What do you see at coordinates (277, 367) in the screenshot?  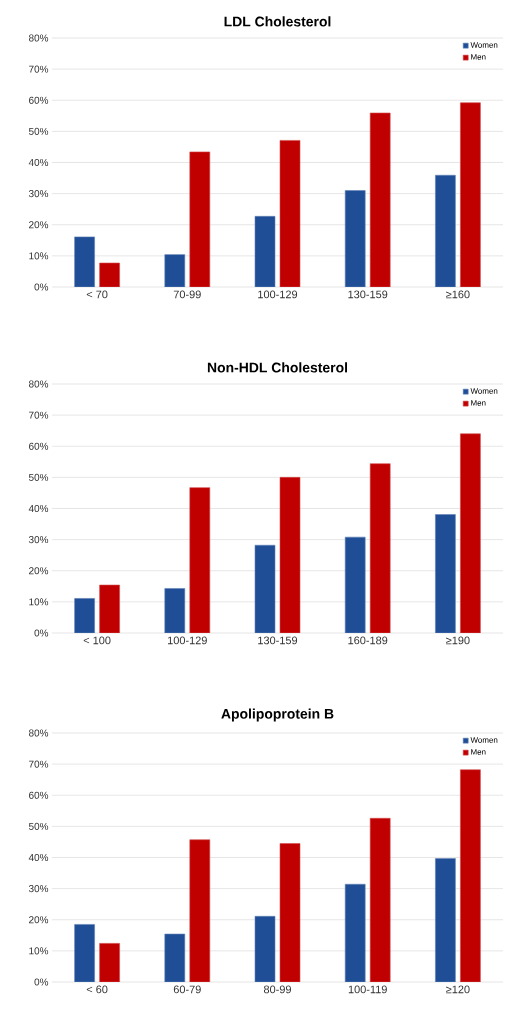 I see `chart-title: Non-HDL Cholesterol` at bounding box center [277, 367].